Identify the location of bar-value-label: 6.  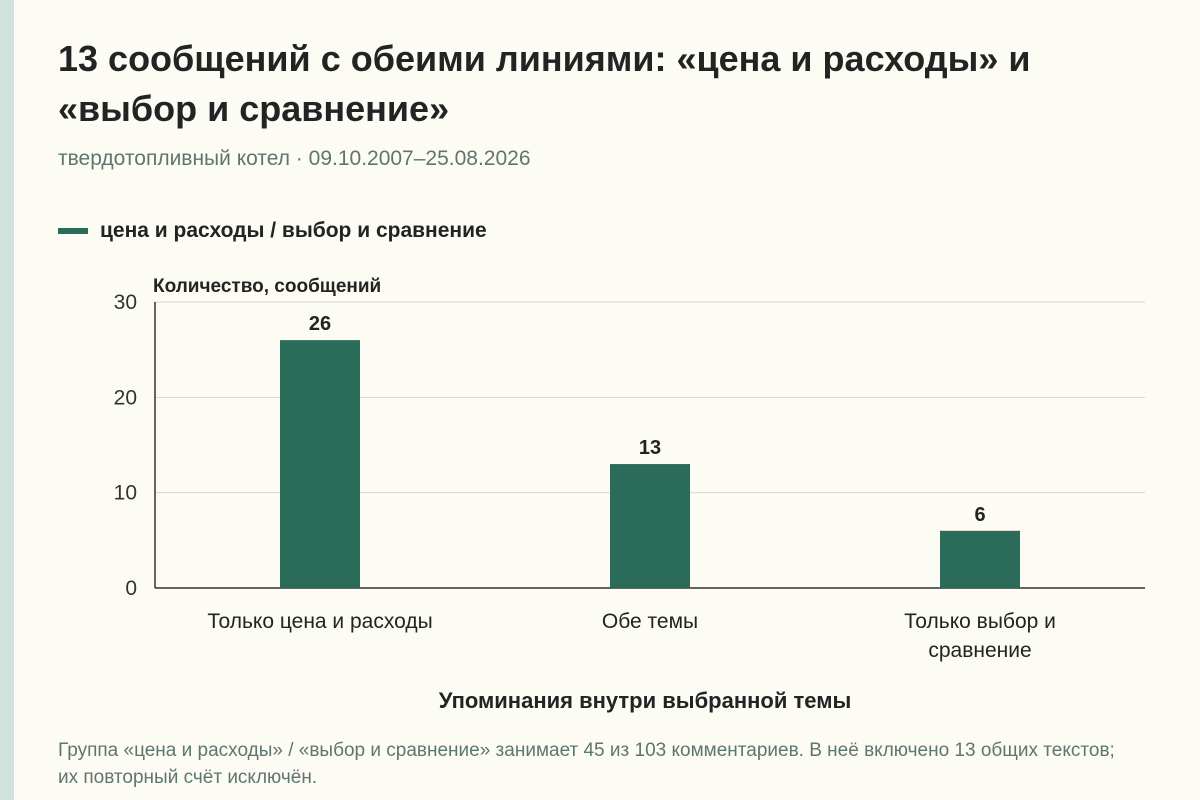
(979, 515).